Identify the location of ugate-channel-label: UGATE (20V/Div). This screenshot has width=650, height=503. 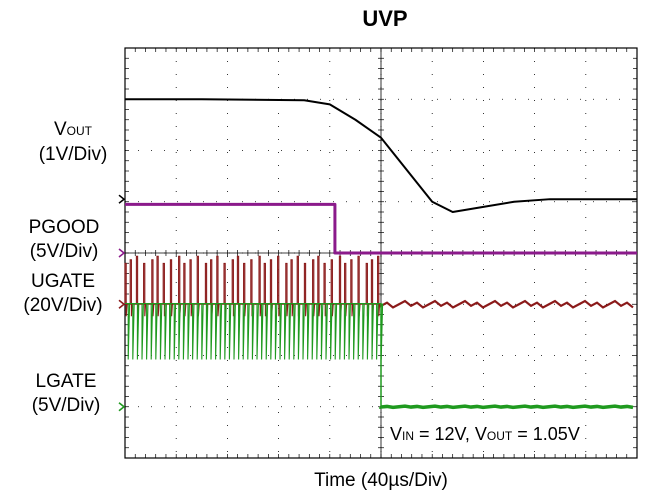
(63, 294).